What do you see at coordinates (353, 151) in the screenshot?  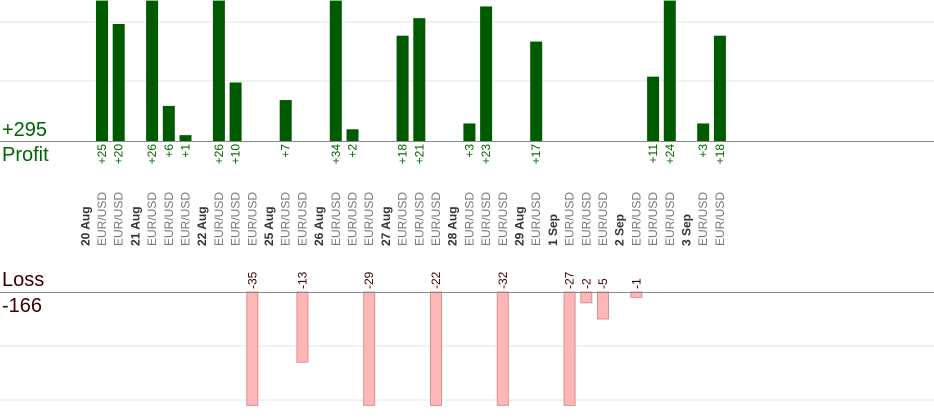 I see `profit-value-label: +2` at bounding box center [353, 151].